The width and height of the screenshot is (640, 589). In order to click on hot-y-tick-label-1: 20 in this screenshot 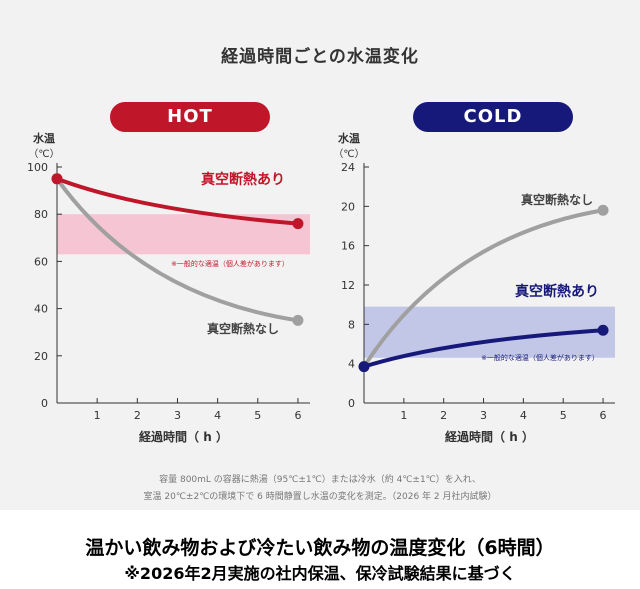, I will do `click(41, 356)`.